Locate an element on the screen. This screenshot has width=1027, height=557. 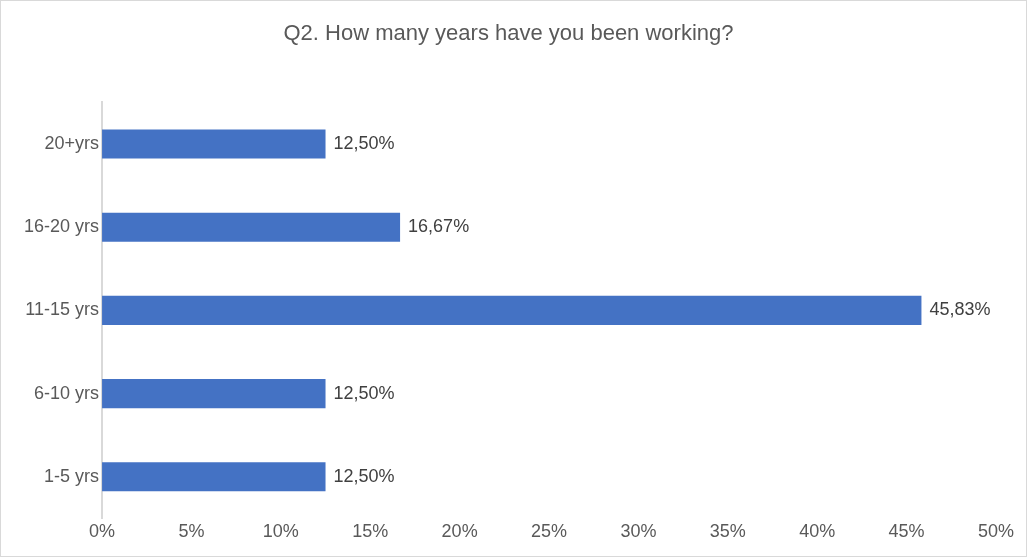
x-tick-label: 30% is located at coordinates (638, 531).